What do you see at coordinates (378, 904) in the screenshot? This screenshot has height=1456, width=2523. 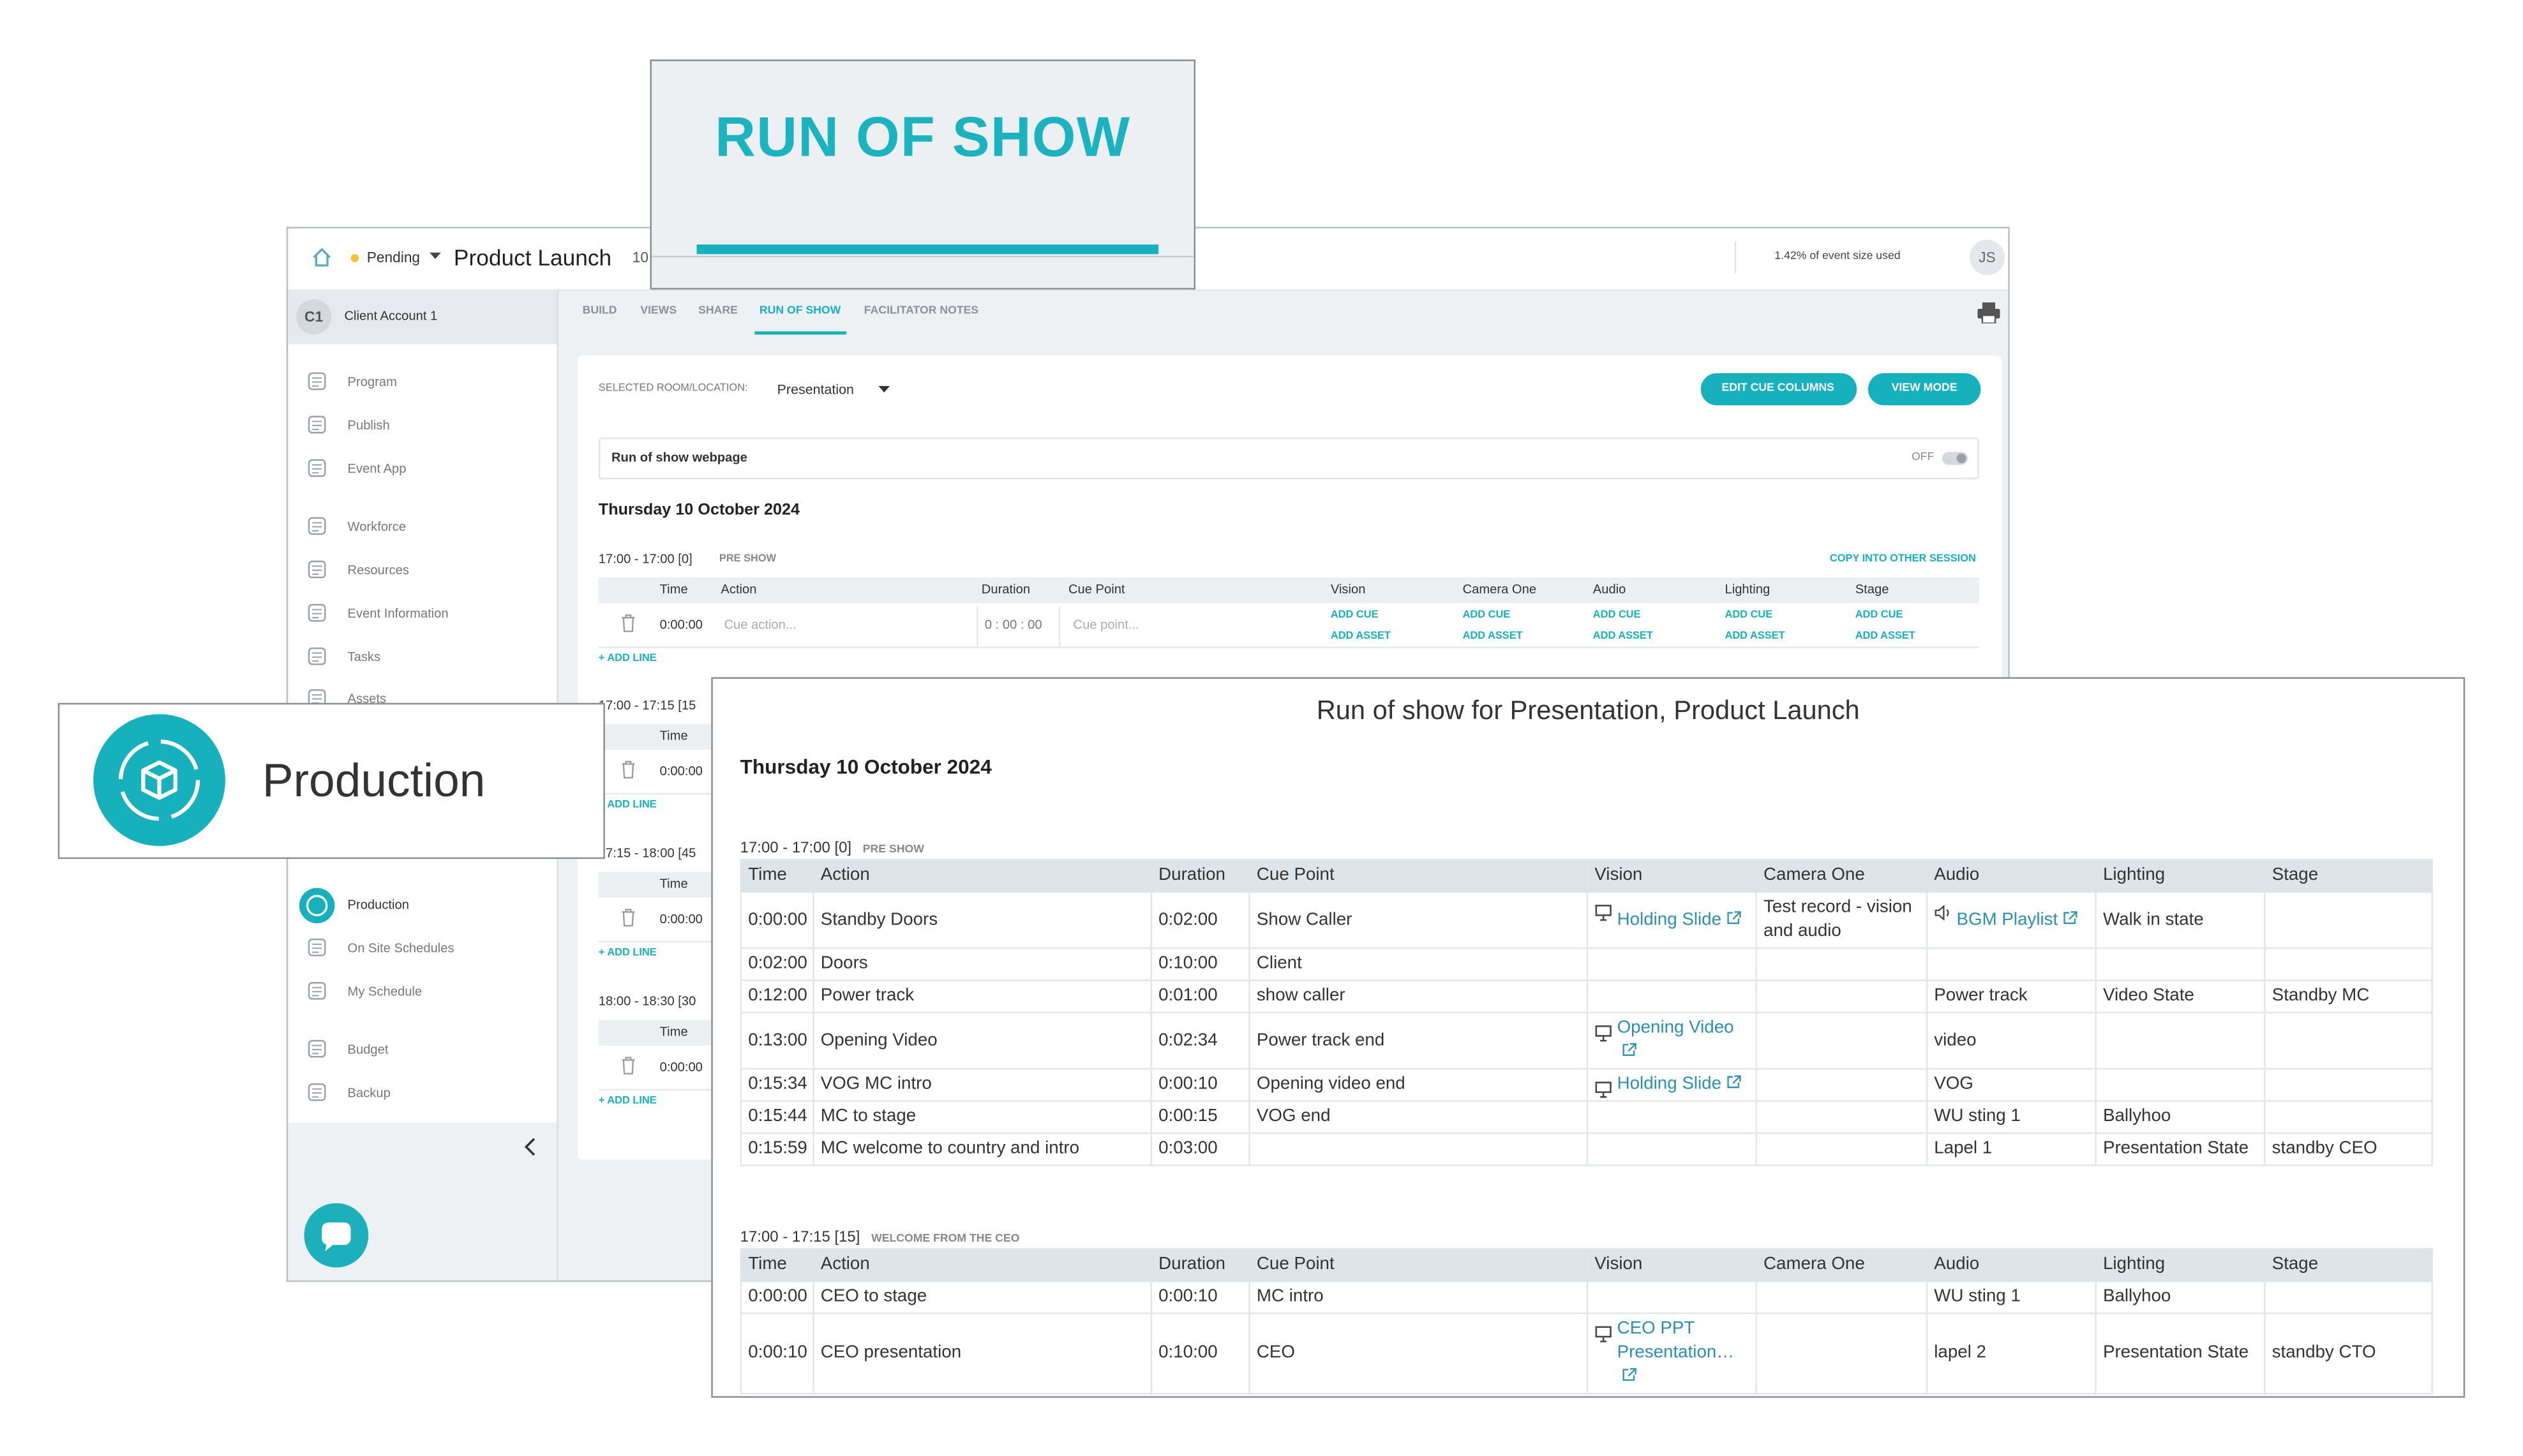 I see `nav-item: Production` at bounding box center [378, 904].